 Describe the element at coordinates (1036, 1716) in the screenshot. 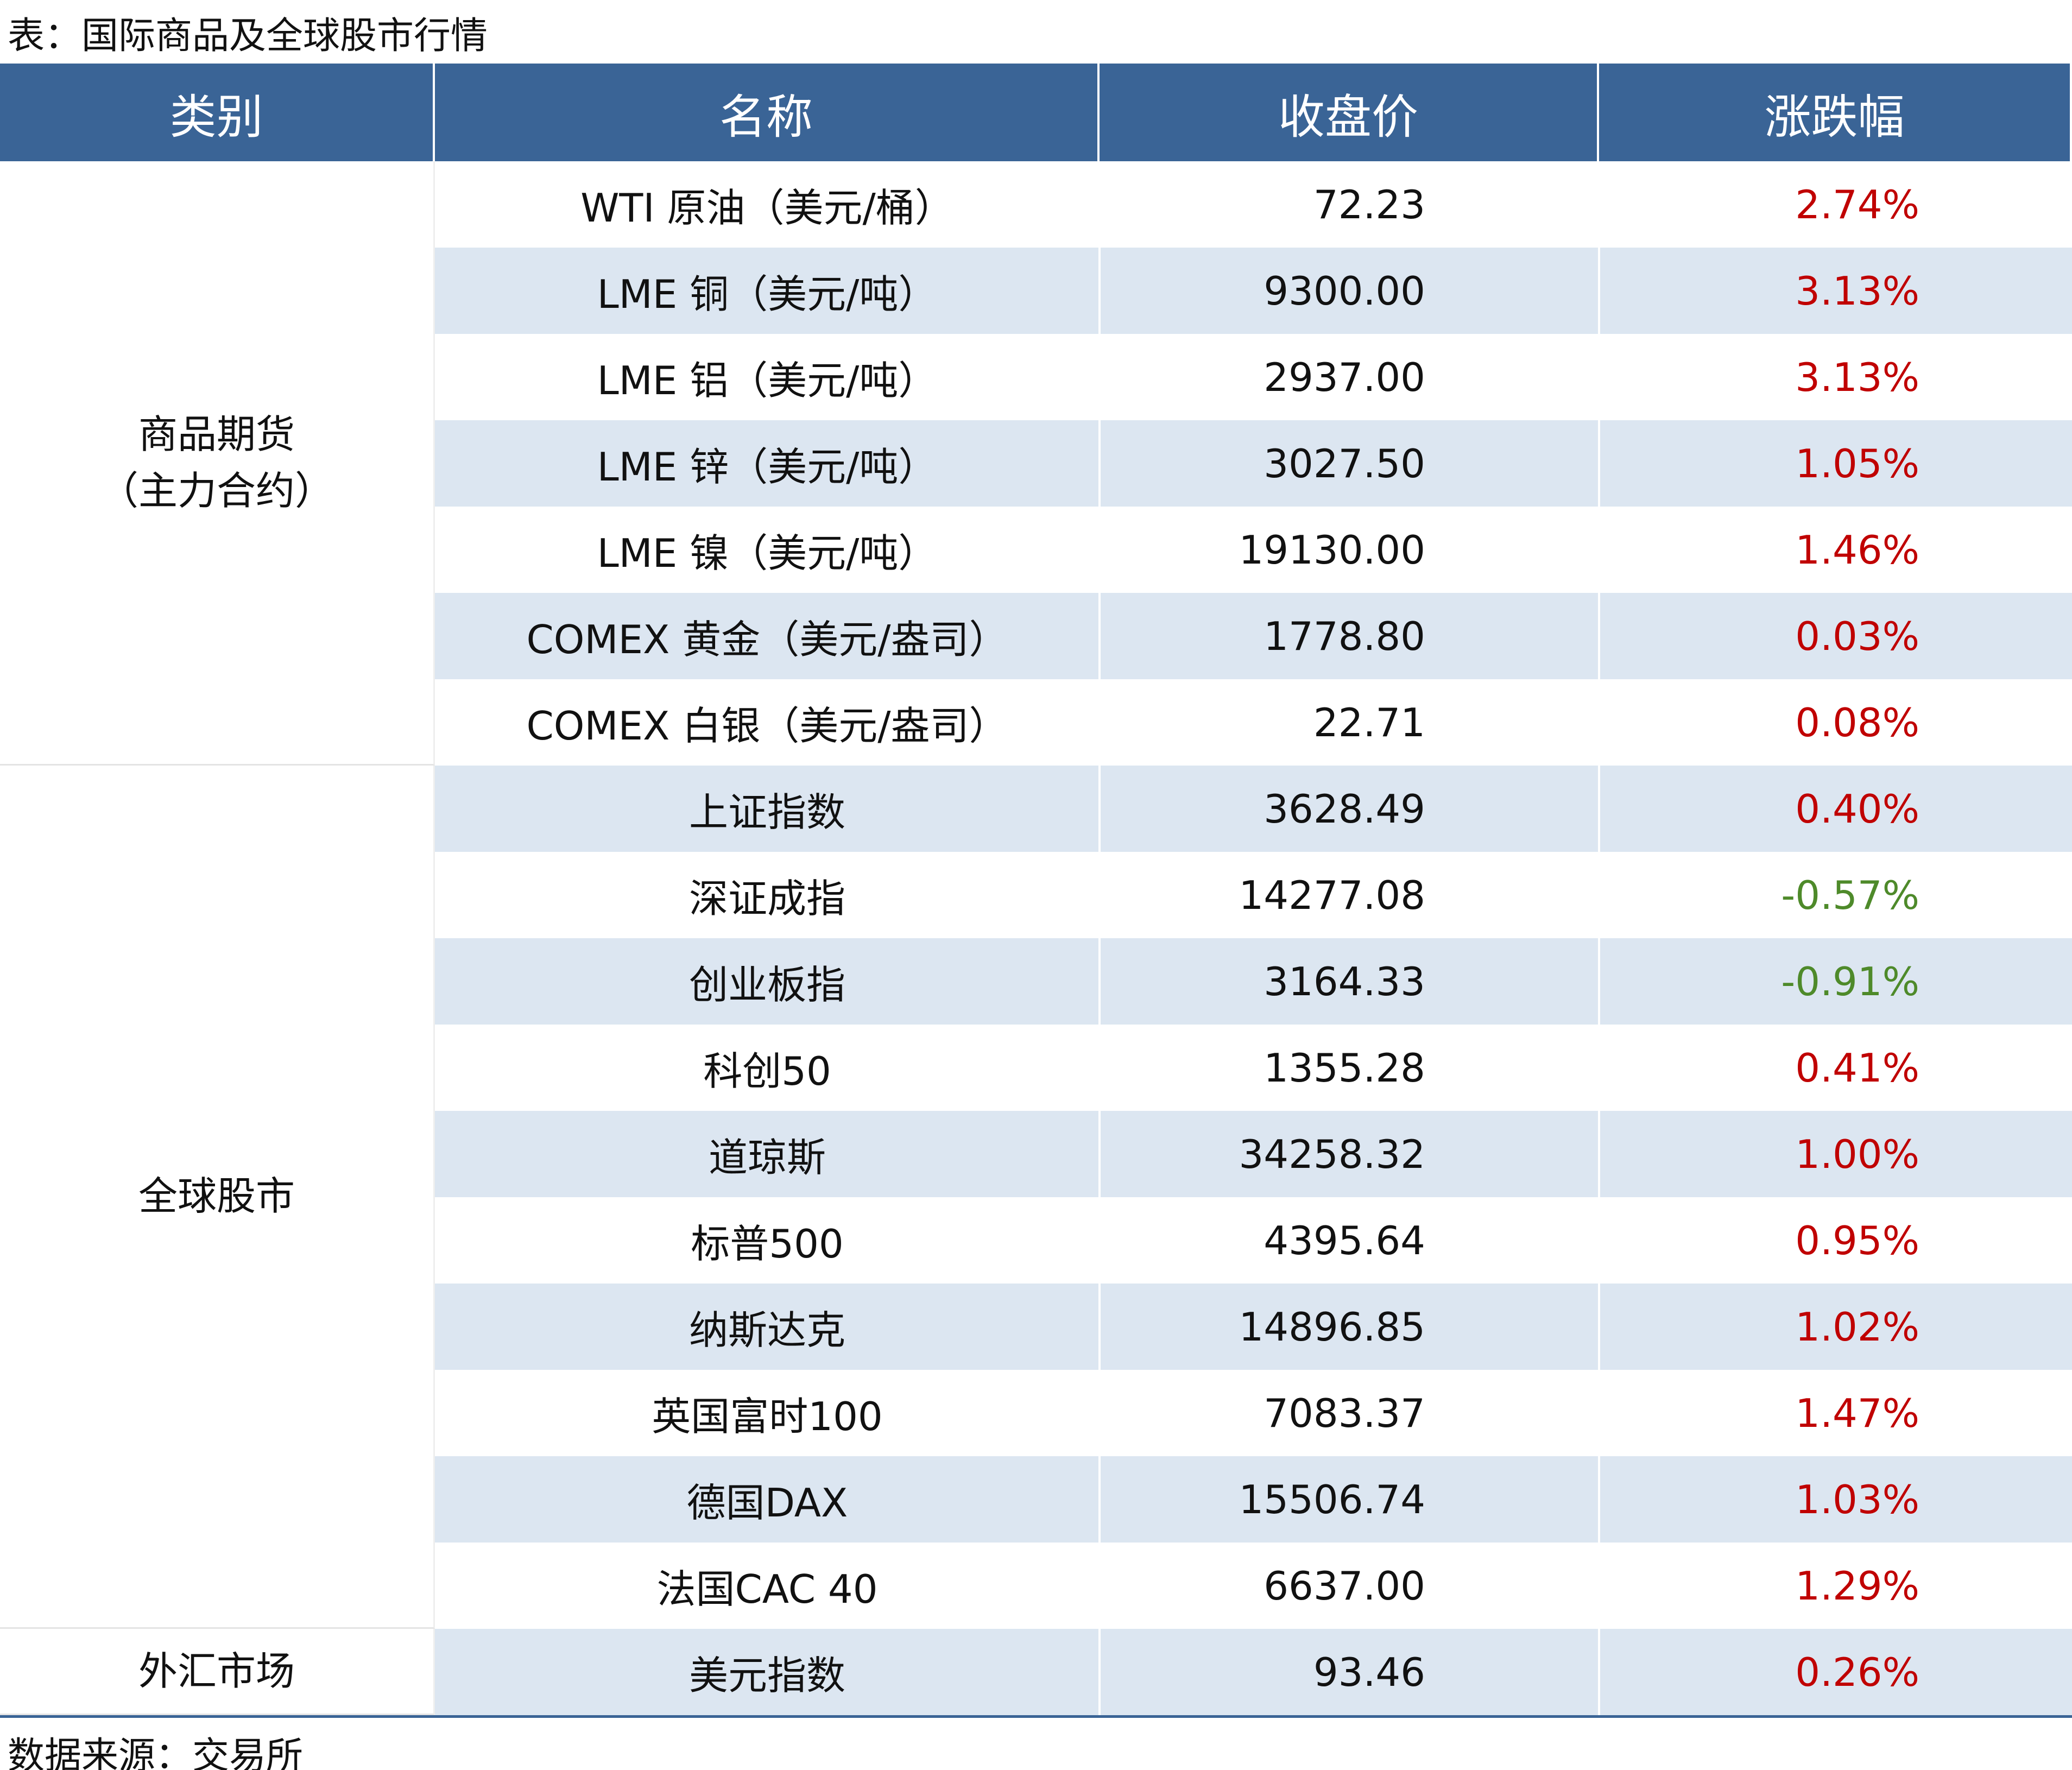

I see `bottom-rule` at that location.